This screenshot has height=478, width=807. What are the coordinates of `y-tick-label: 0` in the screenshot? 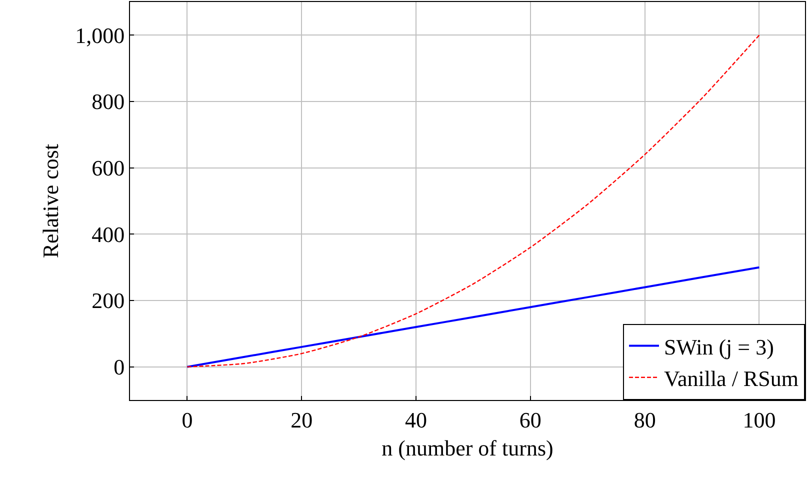 It's located at (119, 367).